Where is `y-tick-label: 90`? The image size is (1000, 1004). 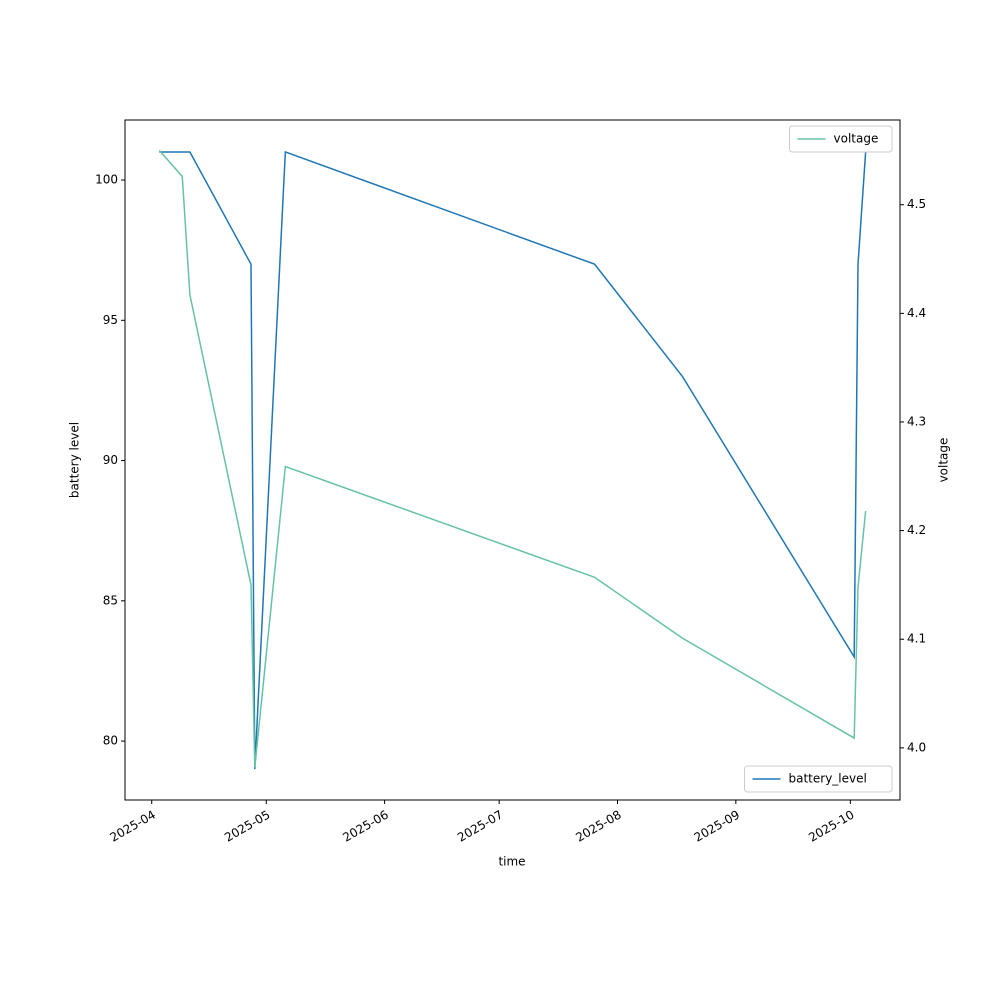
y-tick-label: 90 is located at coordinates (110, 460).